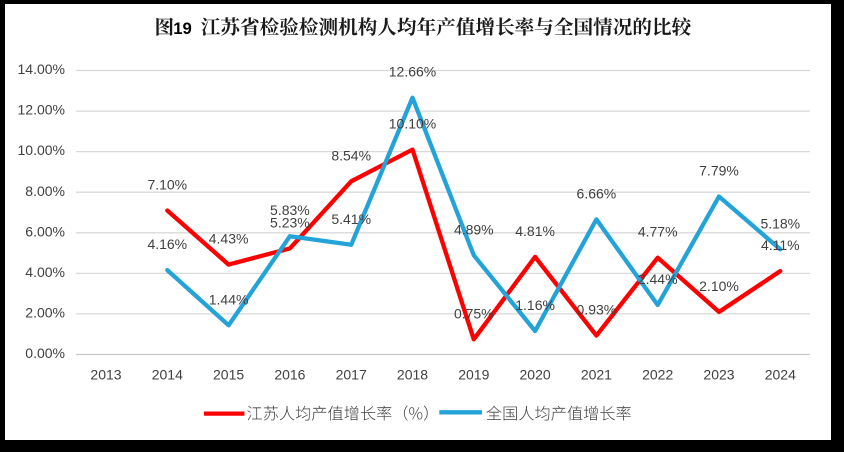 This screenshot has height=452, width=844. I want to click on svg-text: 14.00%, so click(41, 69).